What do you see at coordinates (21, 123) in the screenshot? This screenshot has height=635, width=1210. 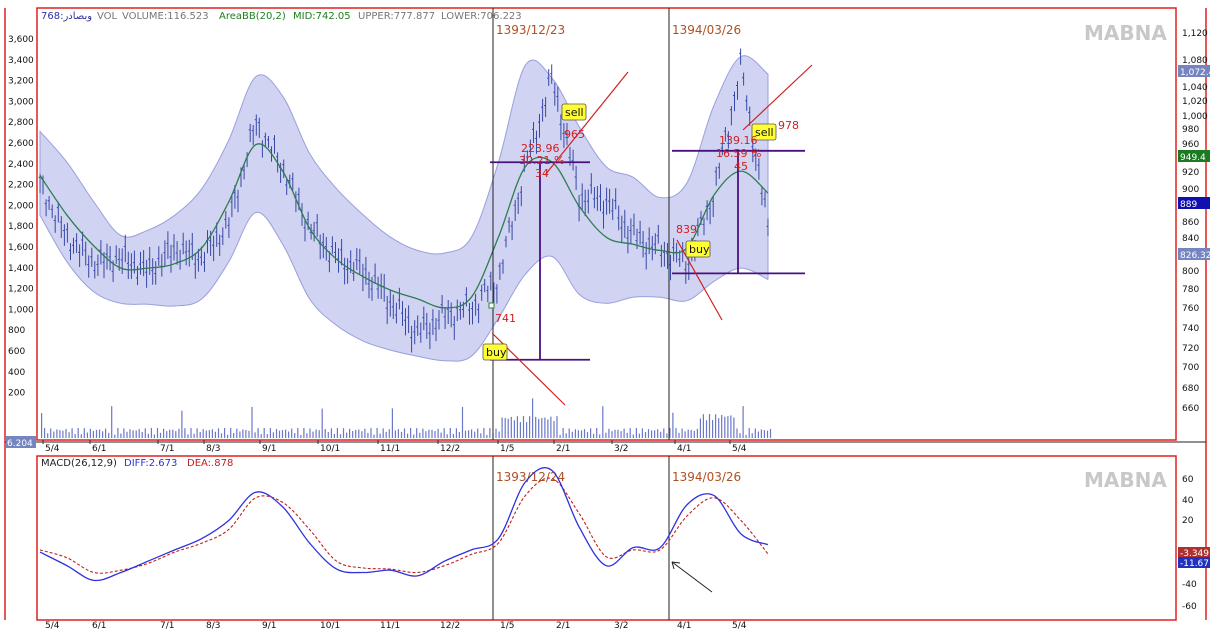 I see `left-axis-tick: 2,800` at bounding box center [21, 123].